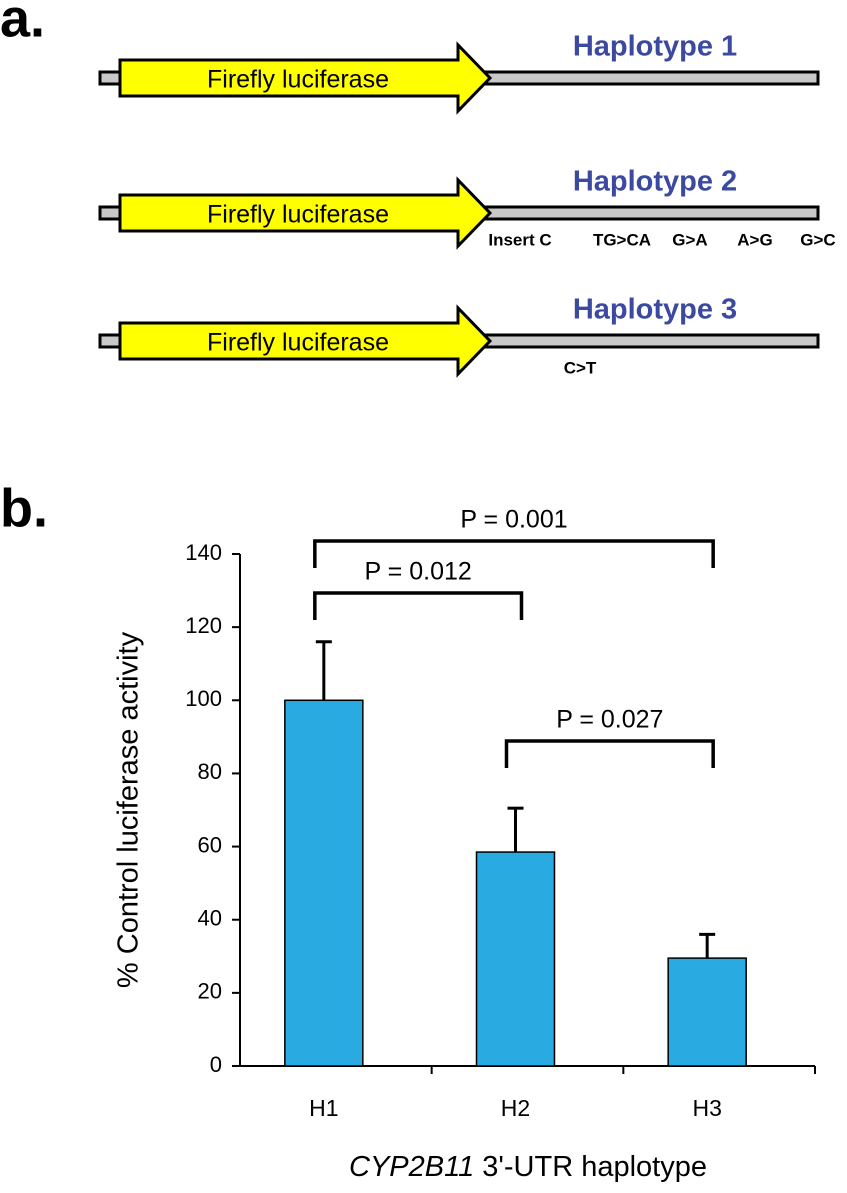 The width and height of the screenshot is (847, 1193). What do you see at coordinates (411, 1167) in the screenshot?
I see `x-axis-title-gene: CYP2B11` at bounding box center [411, 1167].